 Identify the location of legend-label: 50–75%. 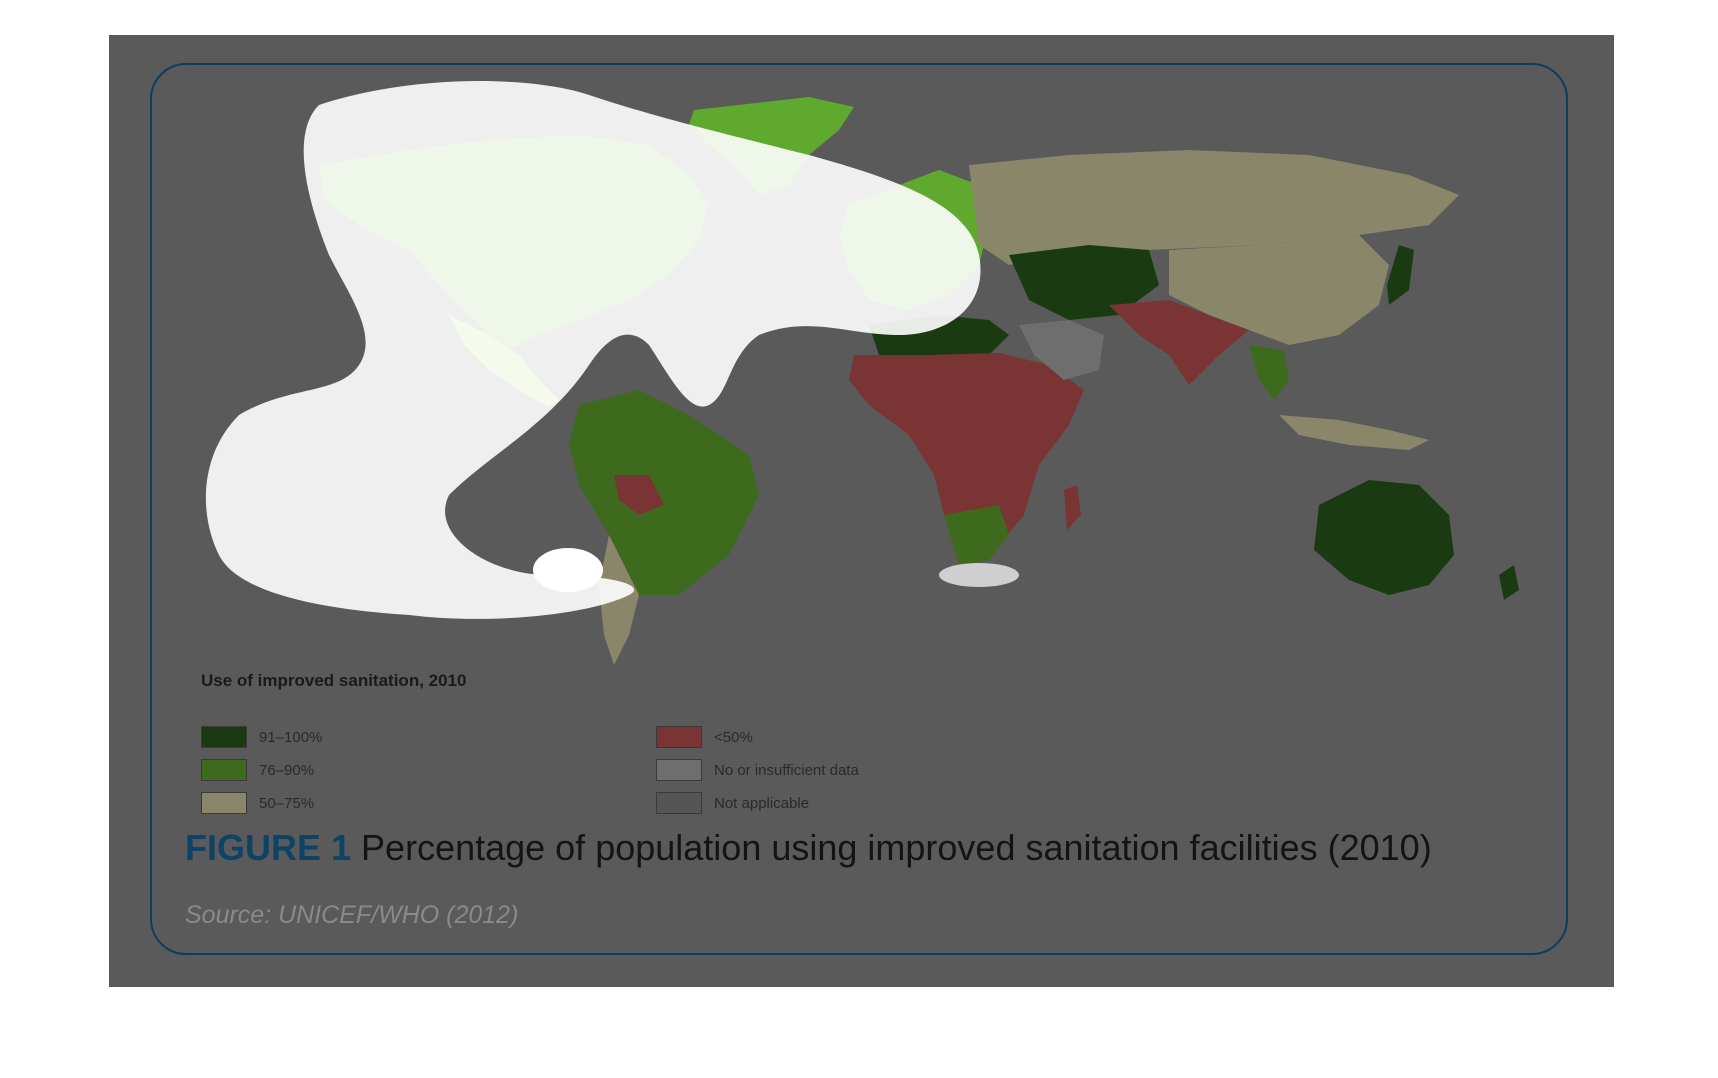
(287, 803).